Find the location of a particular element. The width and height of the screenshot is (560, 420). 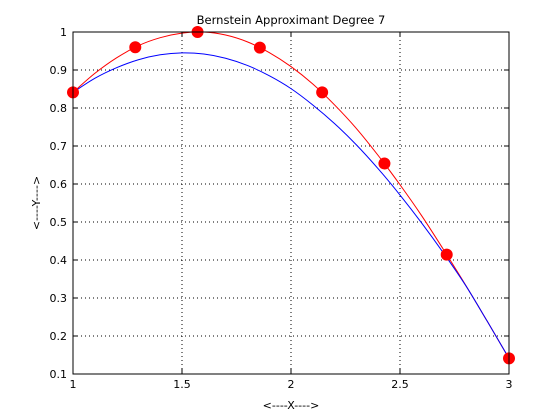

y-tick-label: 0.8 is located at coordinates (59, 108).